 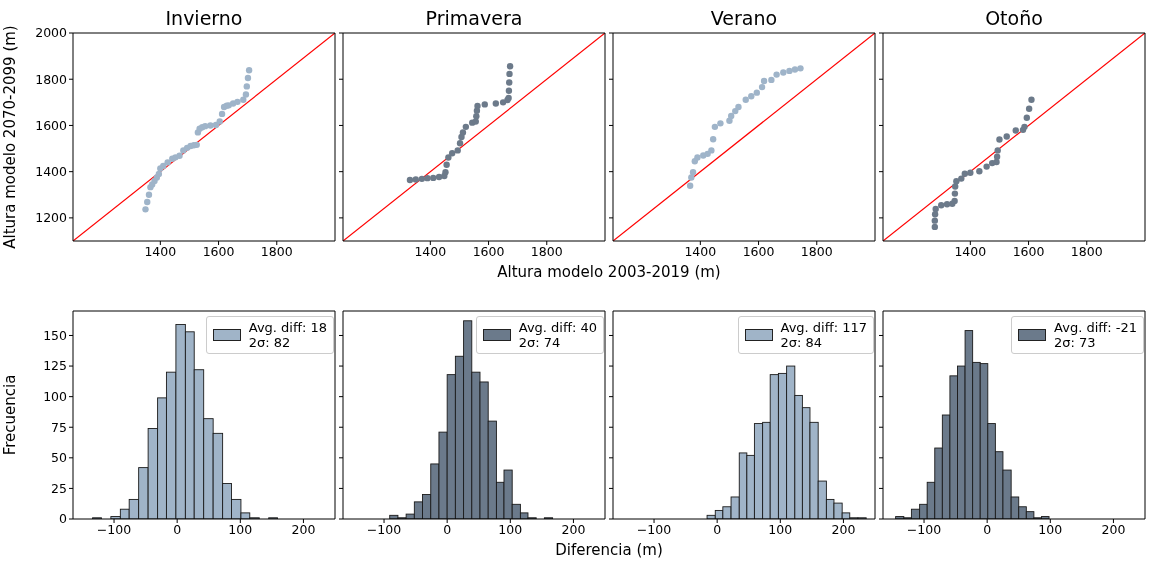 I want to click on chart-title: Invierno, so click(x=204, y=18).